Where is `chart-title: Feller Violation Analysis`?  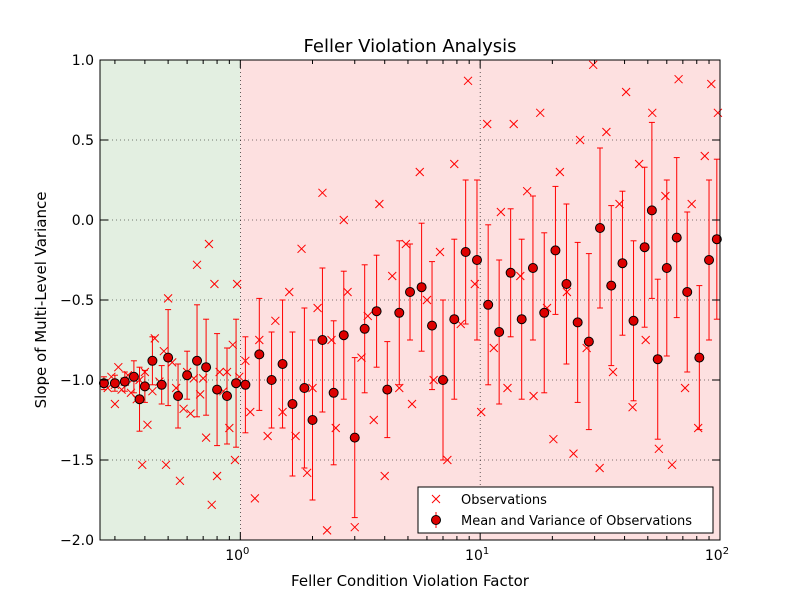 chart-title: Feller Violation Analysis is located at coordinates (410, 46).